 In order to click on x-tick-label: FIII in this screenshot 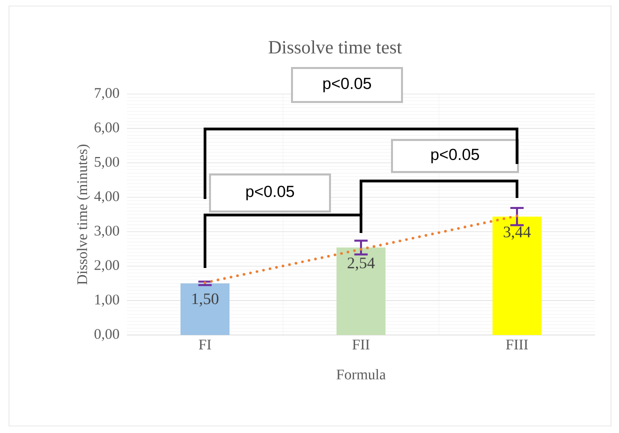, I will do `click(517, 345)`.